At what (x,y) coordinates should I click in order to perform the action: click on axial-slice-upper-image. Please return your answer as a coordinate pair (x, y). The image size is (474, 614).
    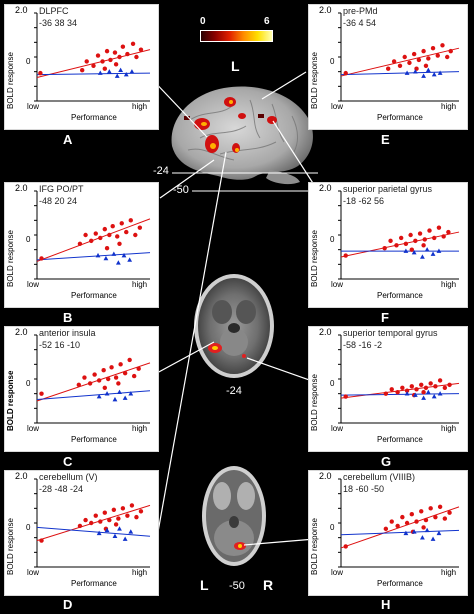
    Looking at the image, I should click on (234, 326).